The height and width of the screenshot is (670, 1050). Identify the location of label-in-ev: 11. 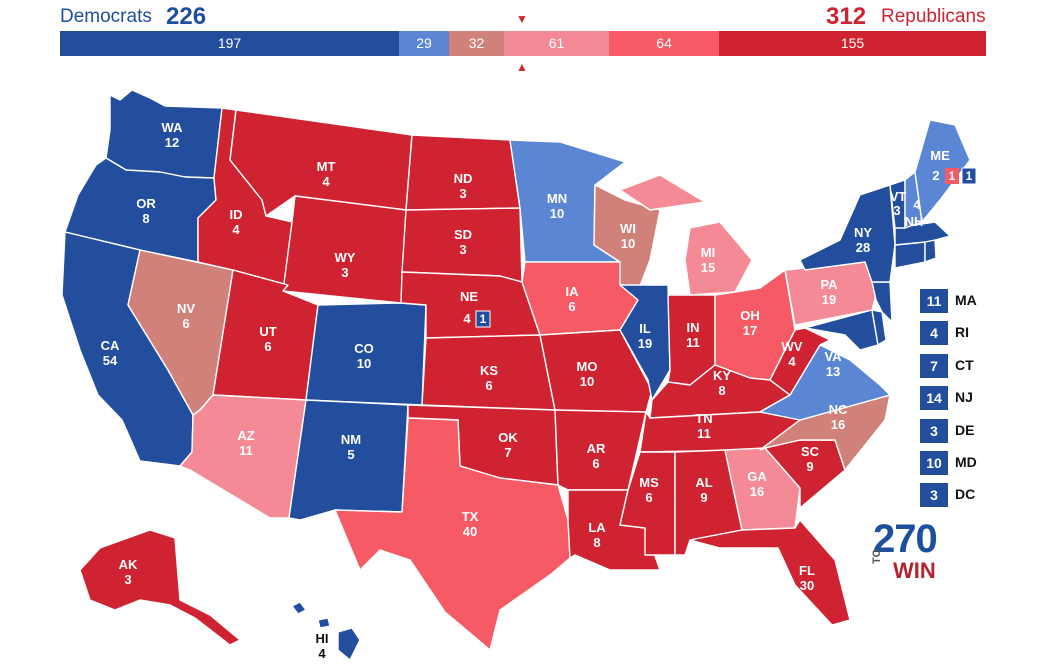
(693, 342).